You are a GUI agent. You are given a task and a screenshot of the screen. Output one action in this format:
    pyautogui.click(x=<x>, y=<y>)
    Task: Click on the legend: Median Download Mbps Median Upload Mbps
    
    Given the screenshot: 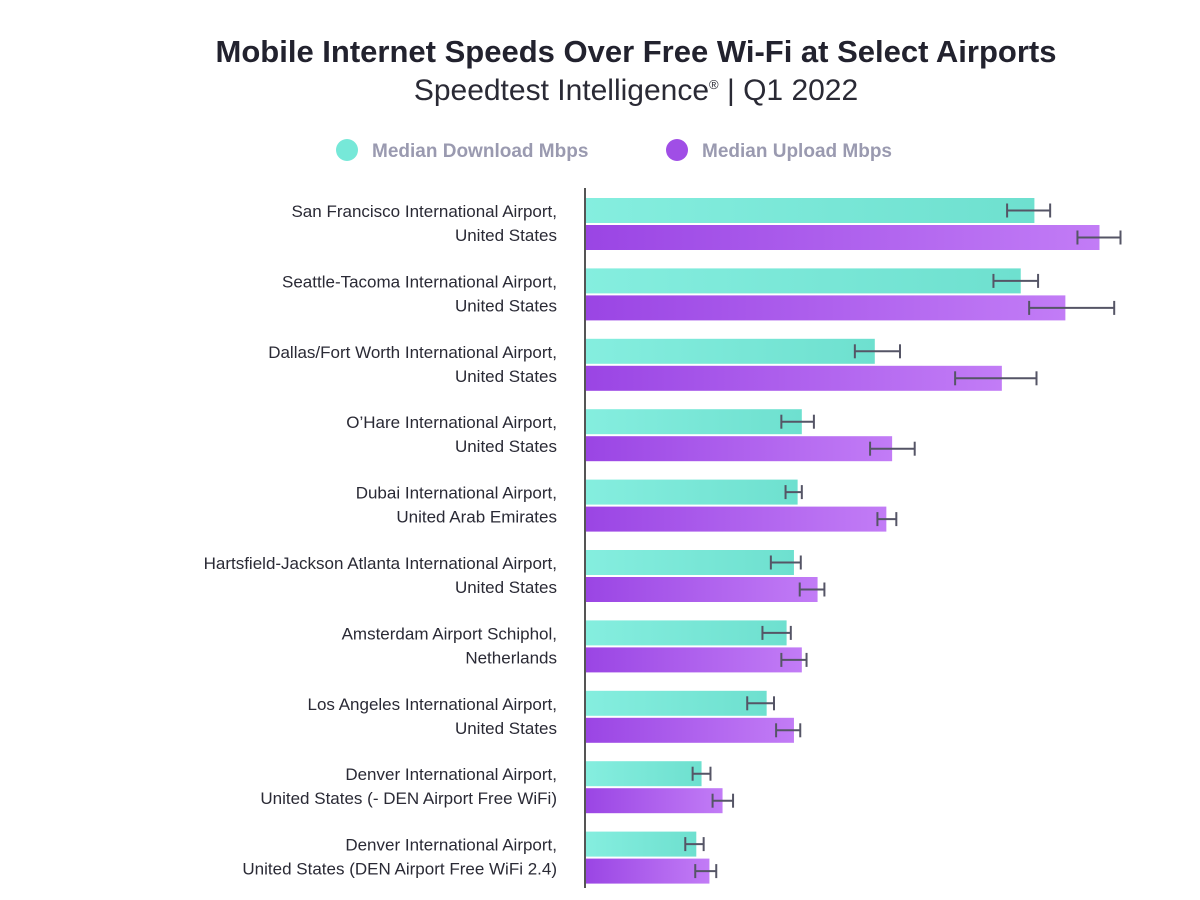 What is the action you would take?
    pyautogui.click(x=614, y=150)
    